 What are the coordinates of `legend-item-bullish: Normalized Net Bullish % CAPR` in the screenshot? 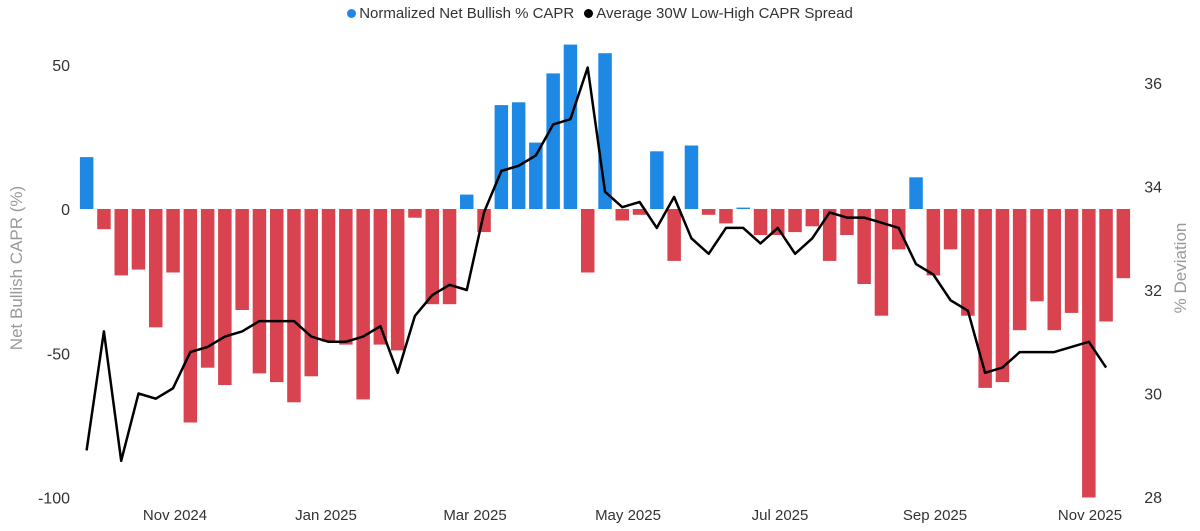 It's located at (460, 13).